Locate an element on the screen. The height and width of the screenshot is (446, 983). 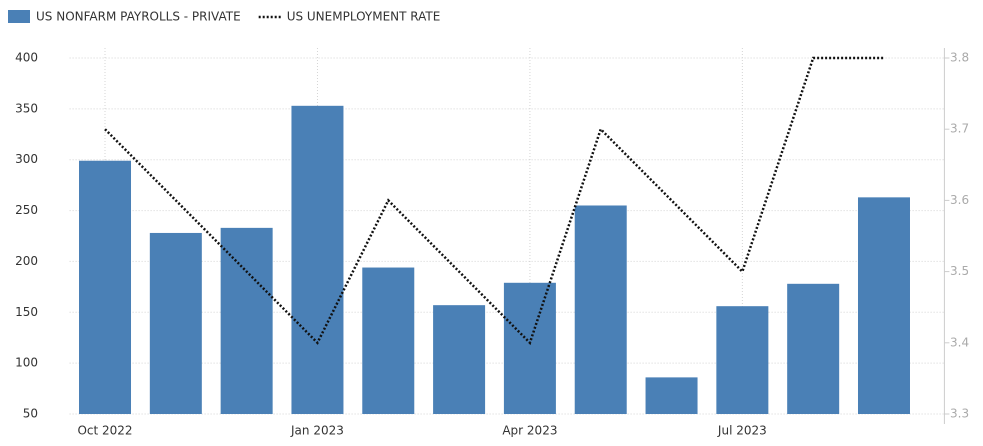
y2-tick-label: 3.5 is located at coordinates (959, 271).